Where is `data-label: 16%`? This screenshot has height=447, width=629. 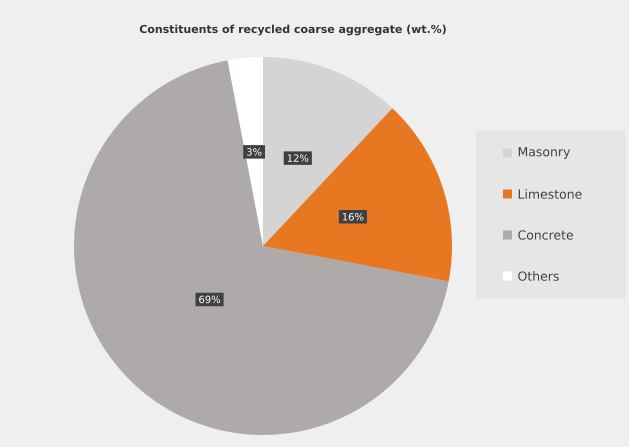
data-label: 16% is located at coordinates (353, 217).